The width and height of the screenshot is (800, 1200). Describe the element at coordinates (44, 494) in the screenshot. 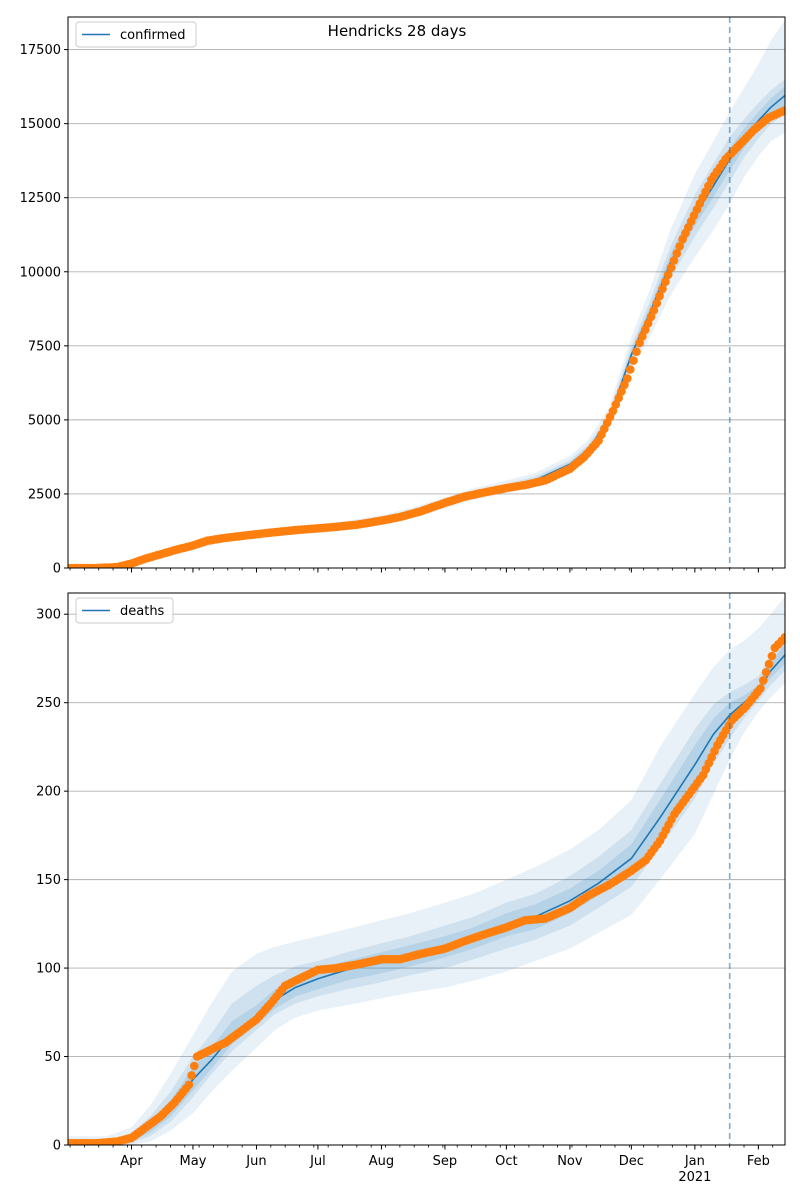

I see `y-tick-label: 2500` at that location.